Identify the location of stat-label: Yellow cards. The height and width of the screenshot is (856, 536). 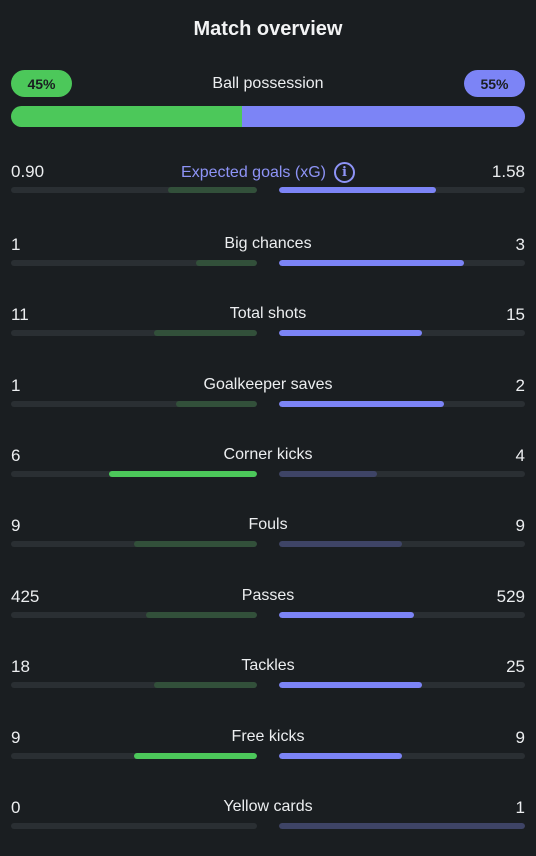
(268, 807).